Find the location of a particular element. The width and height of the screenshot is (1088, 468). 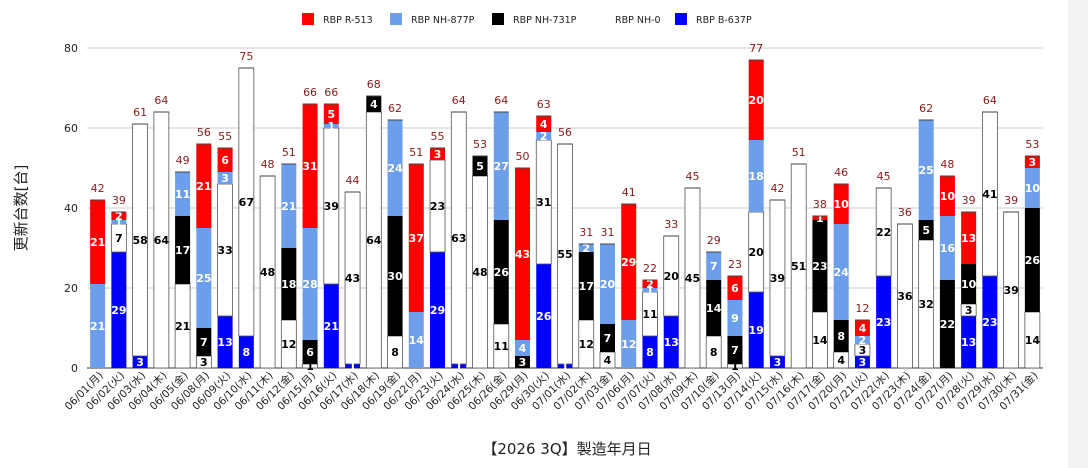

segment-data-label: 14 is located at coordinates (1033, 340).